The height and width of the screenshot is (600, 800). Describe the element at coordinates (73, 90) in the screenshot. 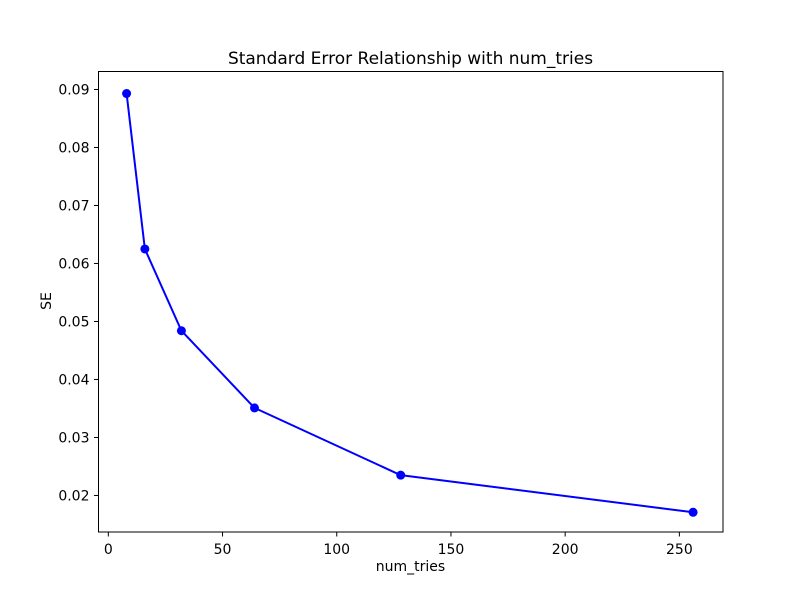

I see `y-axis-tick-label: 0.09` at that location.